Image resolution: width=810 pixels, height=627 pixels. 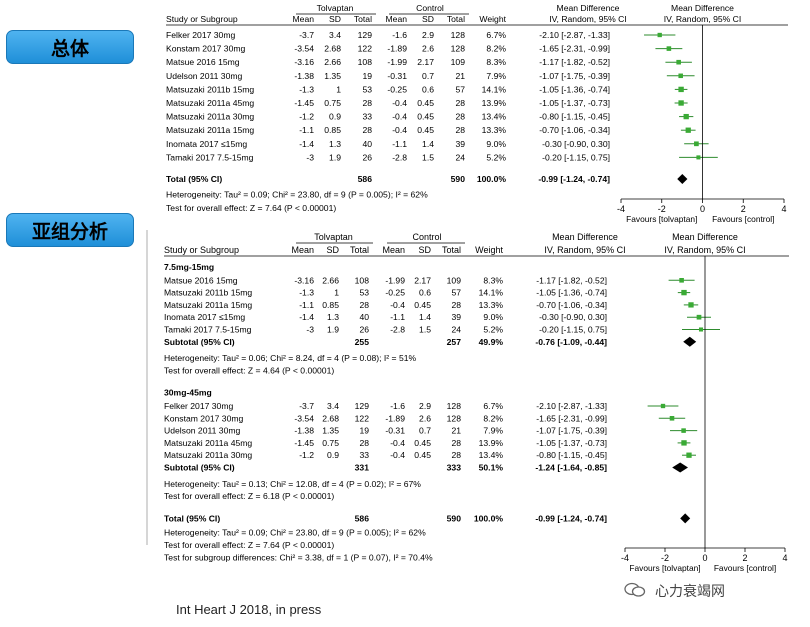 I want to click on control-mean: -0.25, so click(x=397, y=89).